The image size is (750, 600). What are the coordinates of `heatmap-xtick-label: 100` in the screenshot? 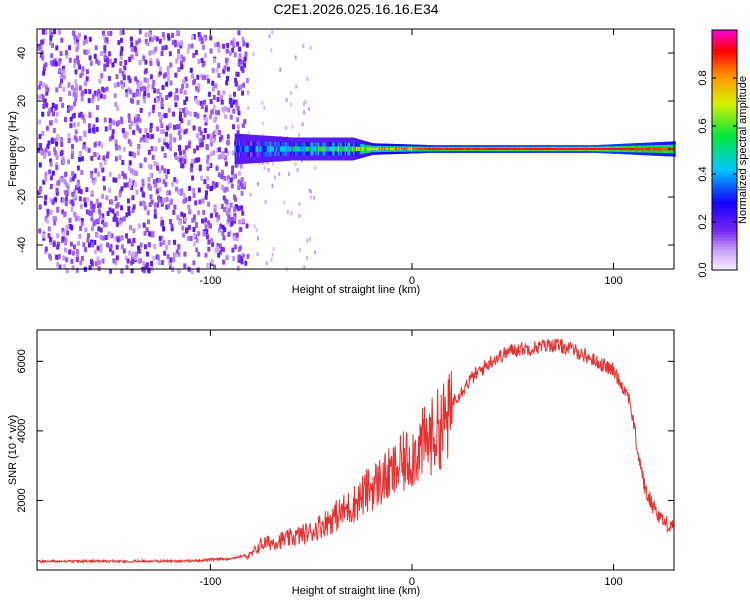 It's located at (613, 281).